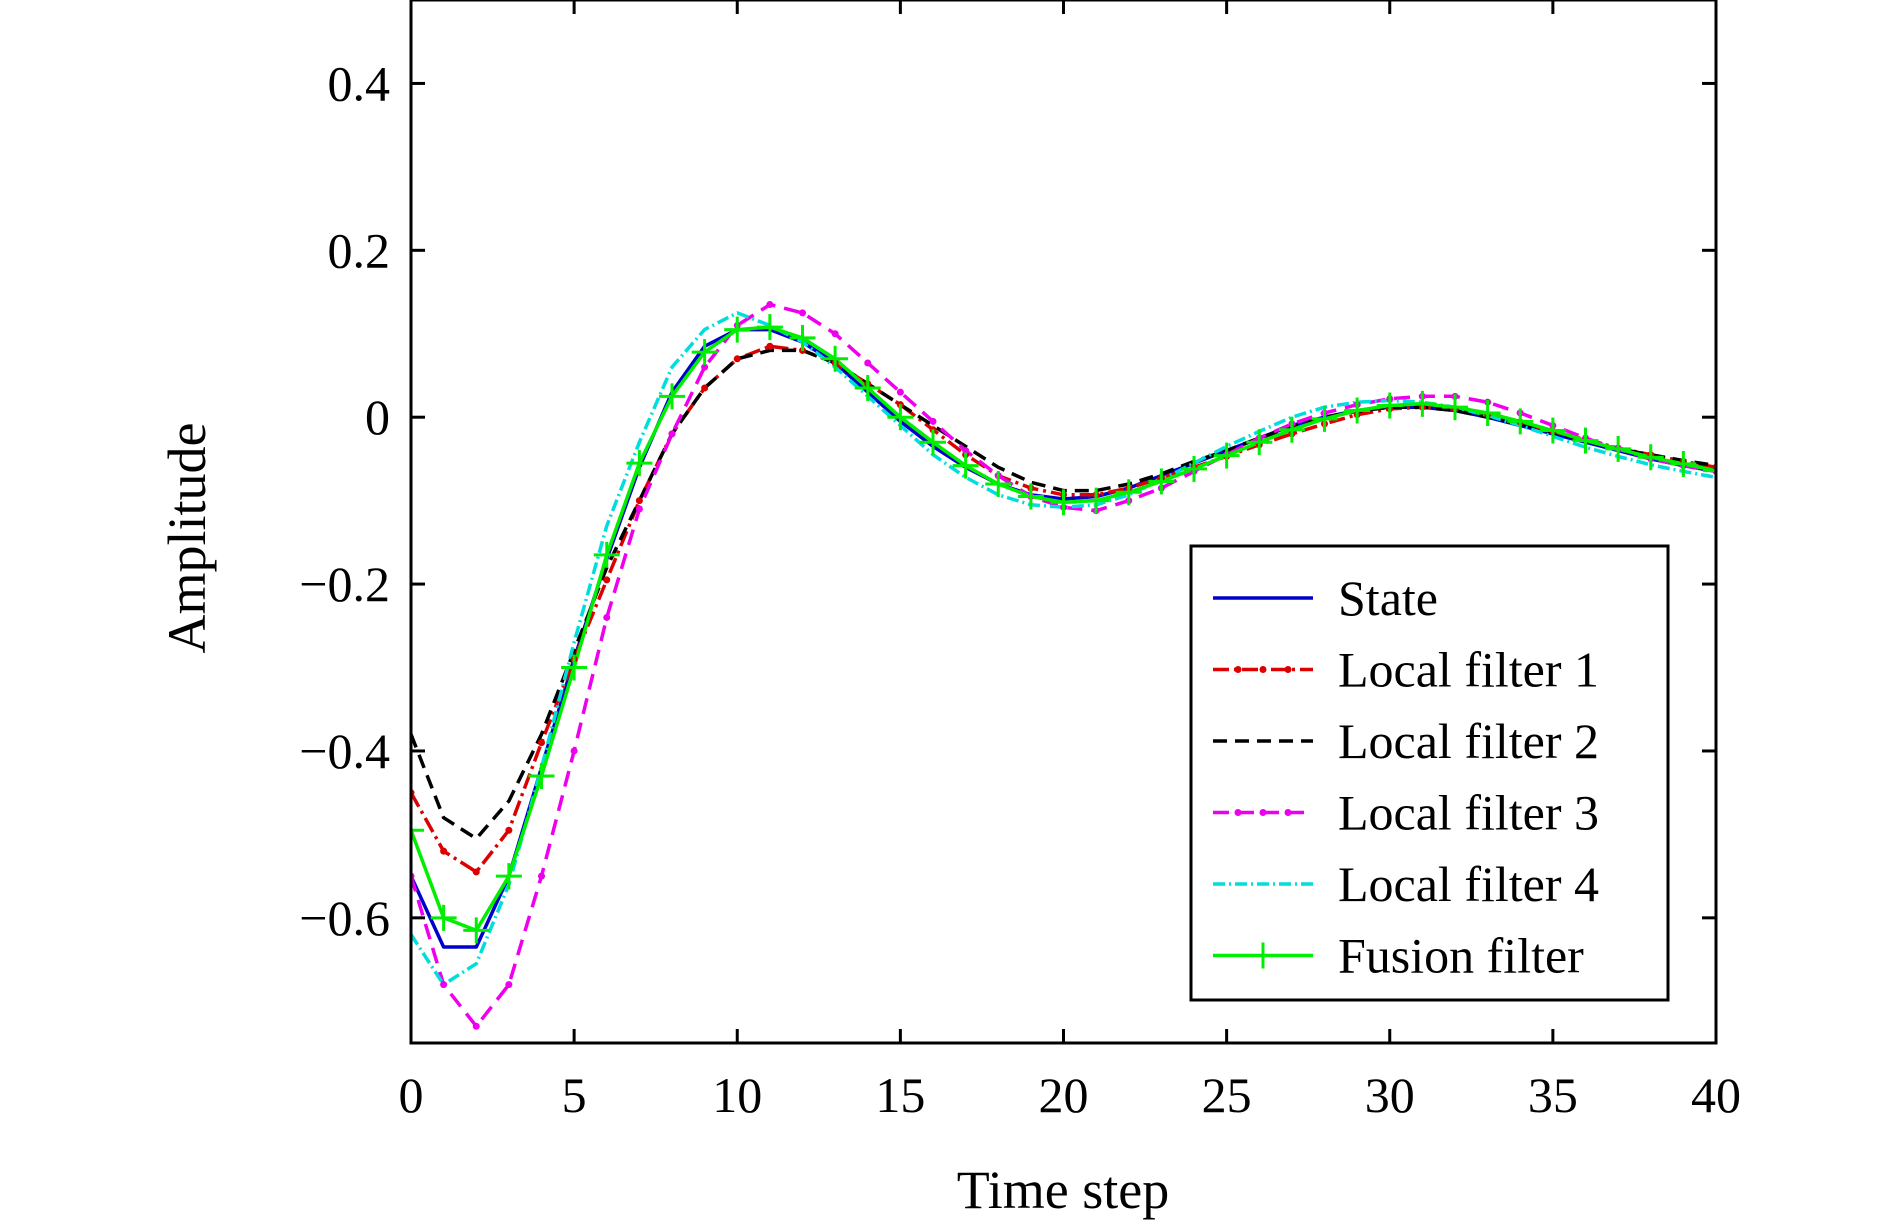 The image size is (1890, 1225). Describe the element at coordinates (1064, 1095) in the screenshot. I see `x-tick-label: 20` at that location.